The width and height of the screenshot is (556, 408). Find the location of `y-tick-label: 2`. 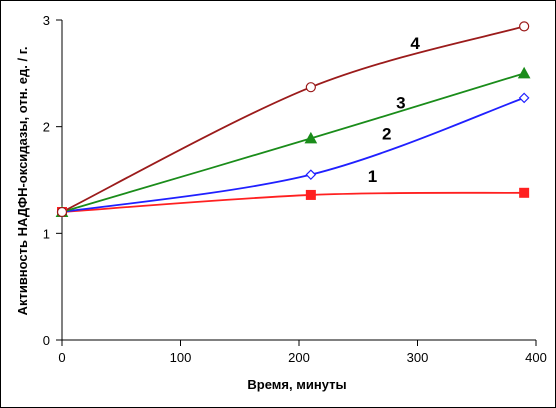

y-tick-label: 2 is located at coordinates (46, 127).